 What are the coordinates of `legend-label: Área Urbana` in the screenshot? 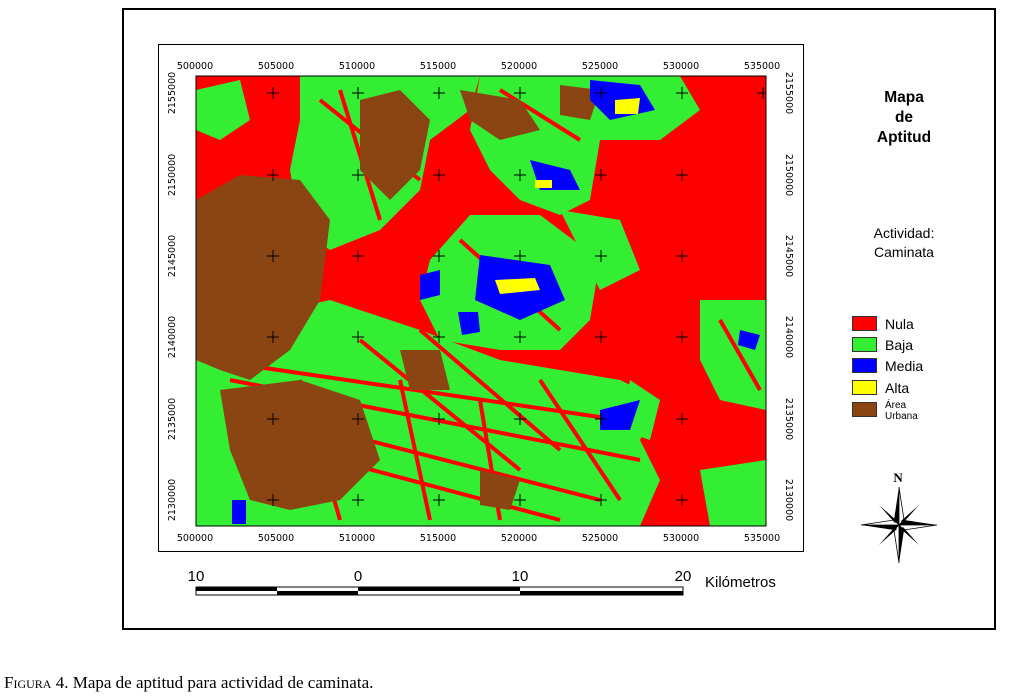 It's located at (901, 411).